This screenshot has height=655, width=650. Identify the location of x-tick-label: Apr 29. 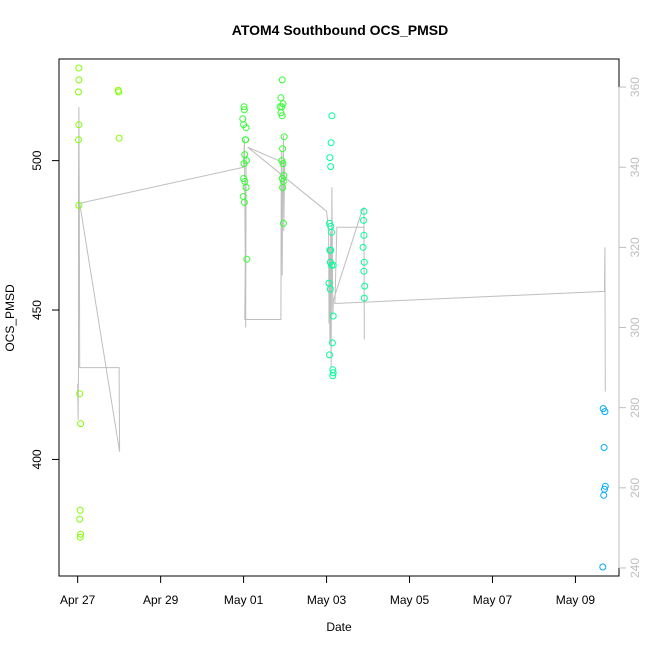
(161, 600).